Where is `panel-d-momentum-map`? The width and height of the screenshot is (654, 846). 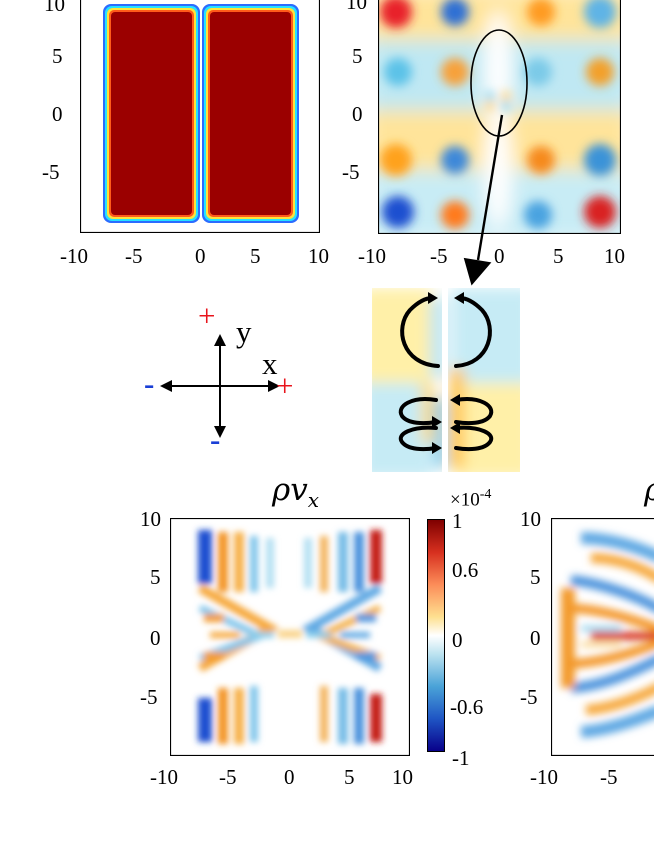 panel-d-momentum-map is located at coordinates (602, 637).